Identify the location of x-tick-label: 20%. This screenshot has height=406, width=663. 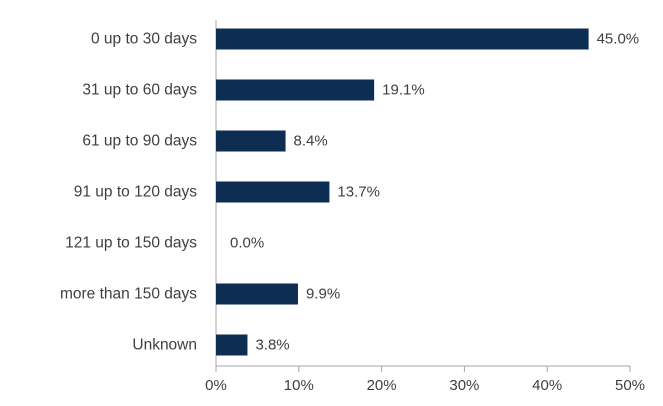
(382, 385).